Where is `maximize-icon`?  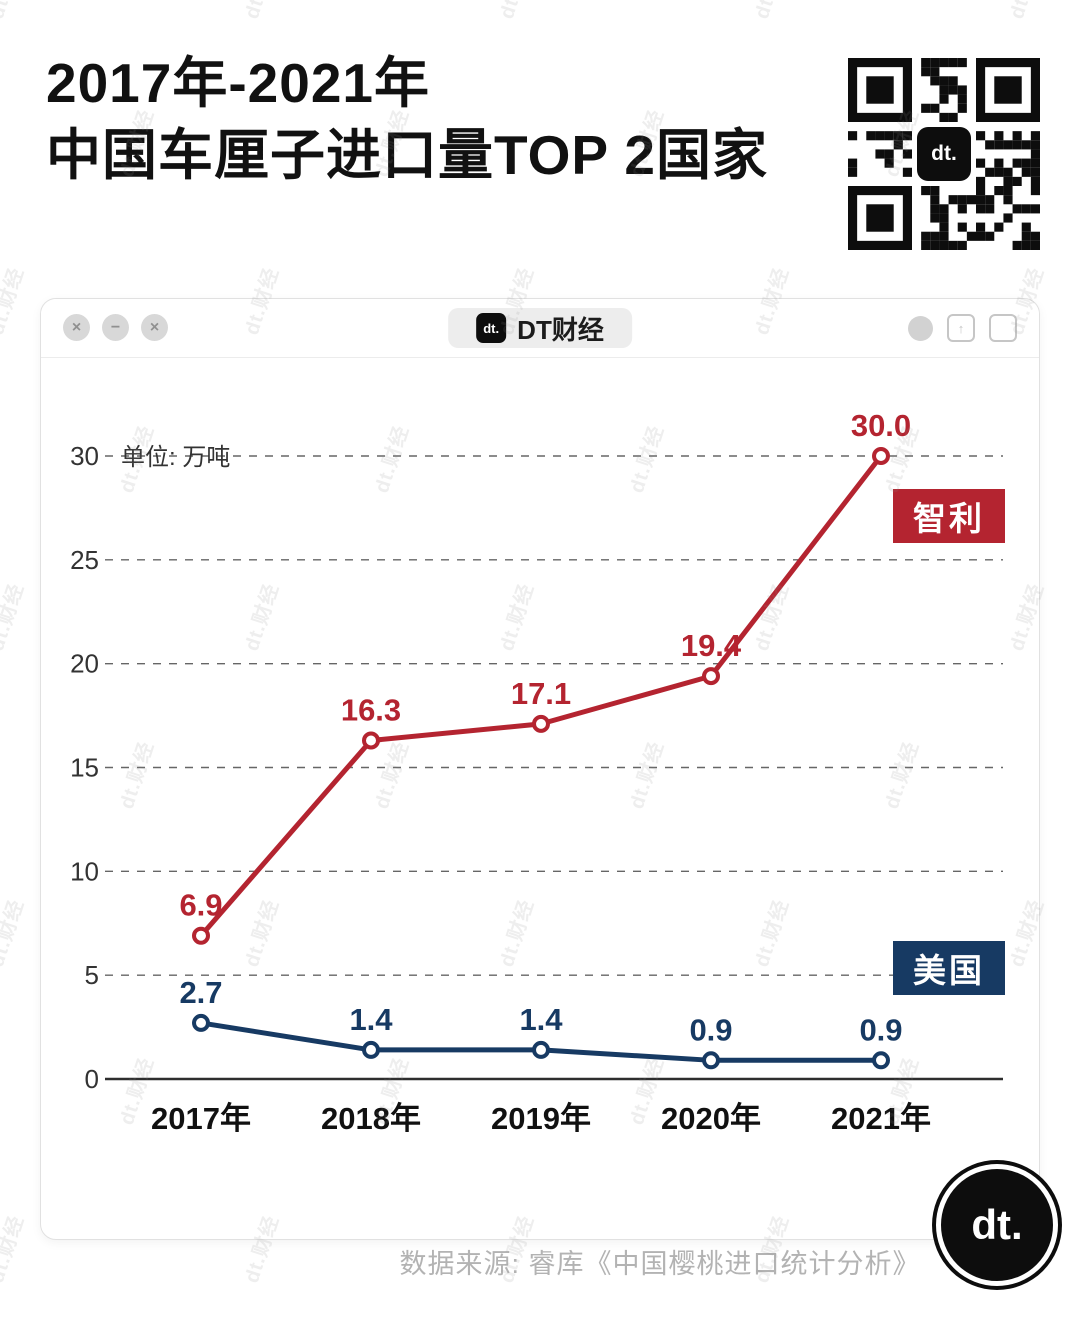 maximize-icon is located at coordinates (1003, 328).